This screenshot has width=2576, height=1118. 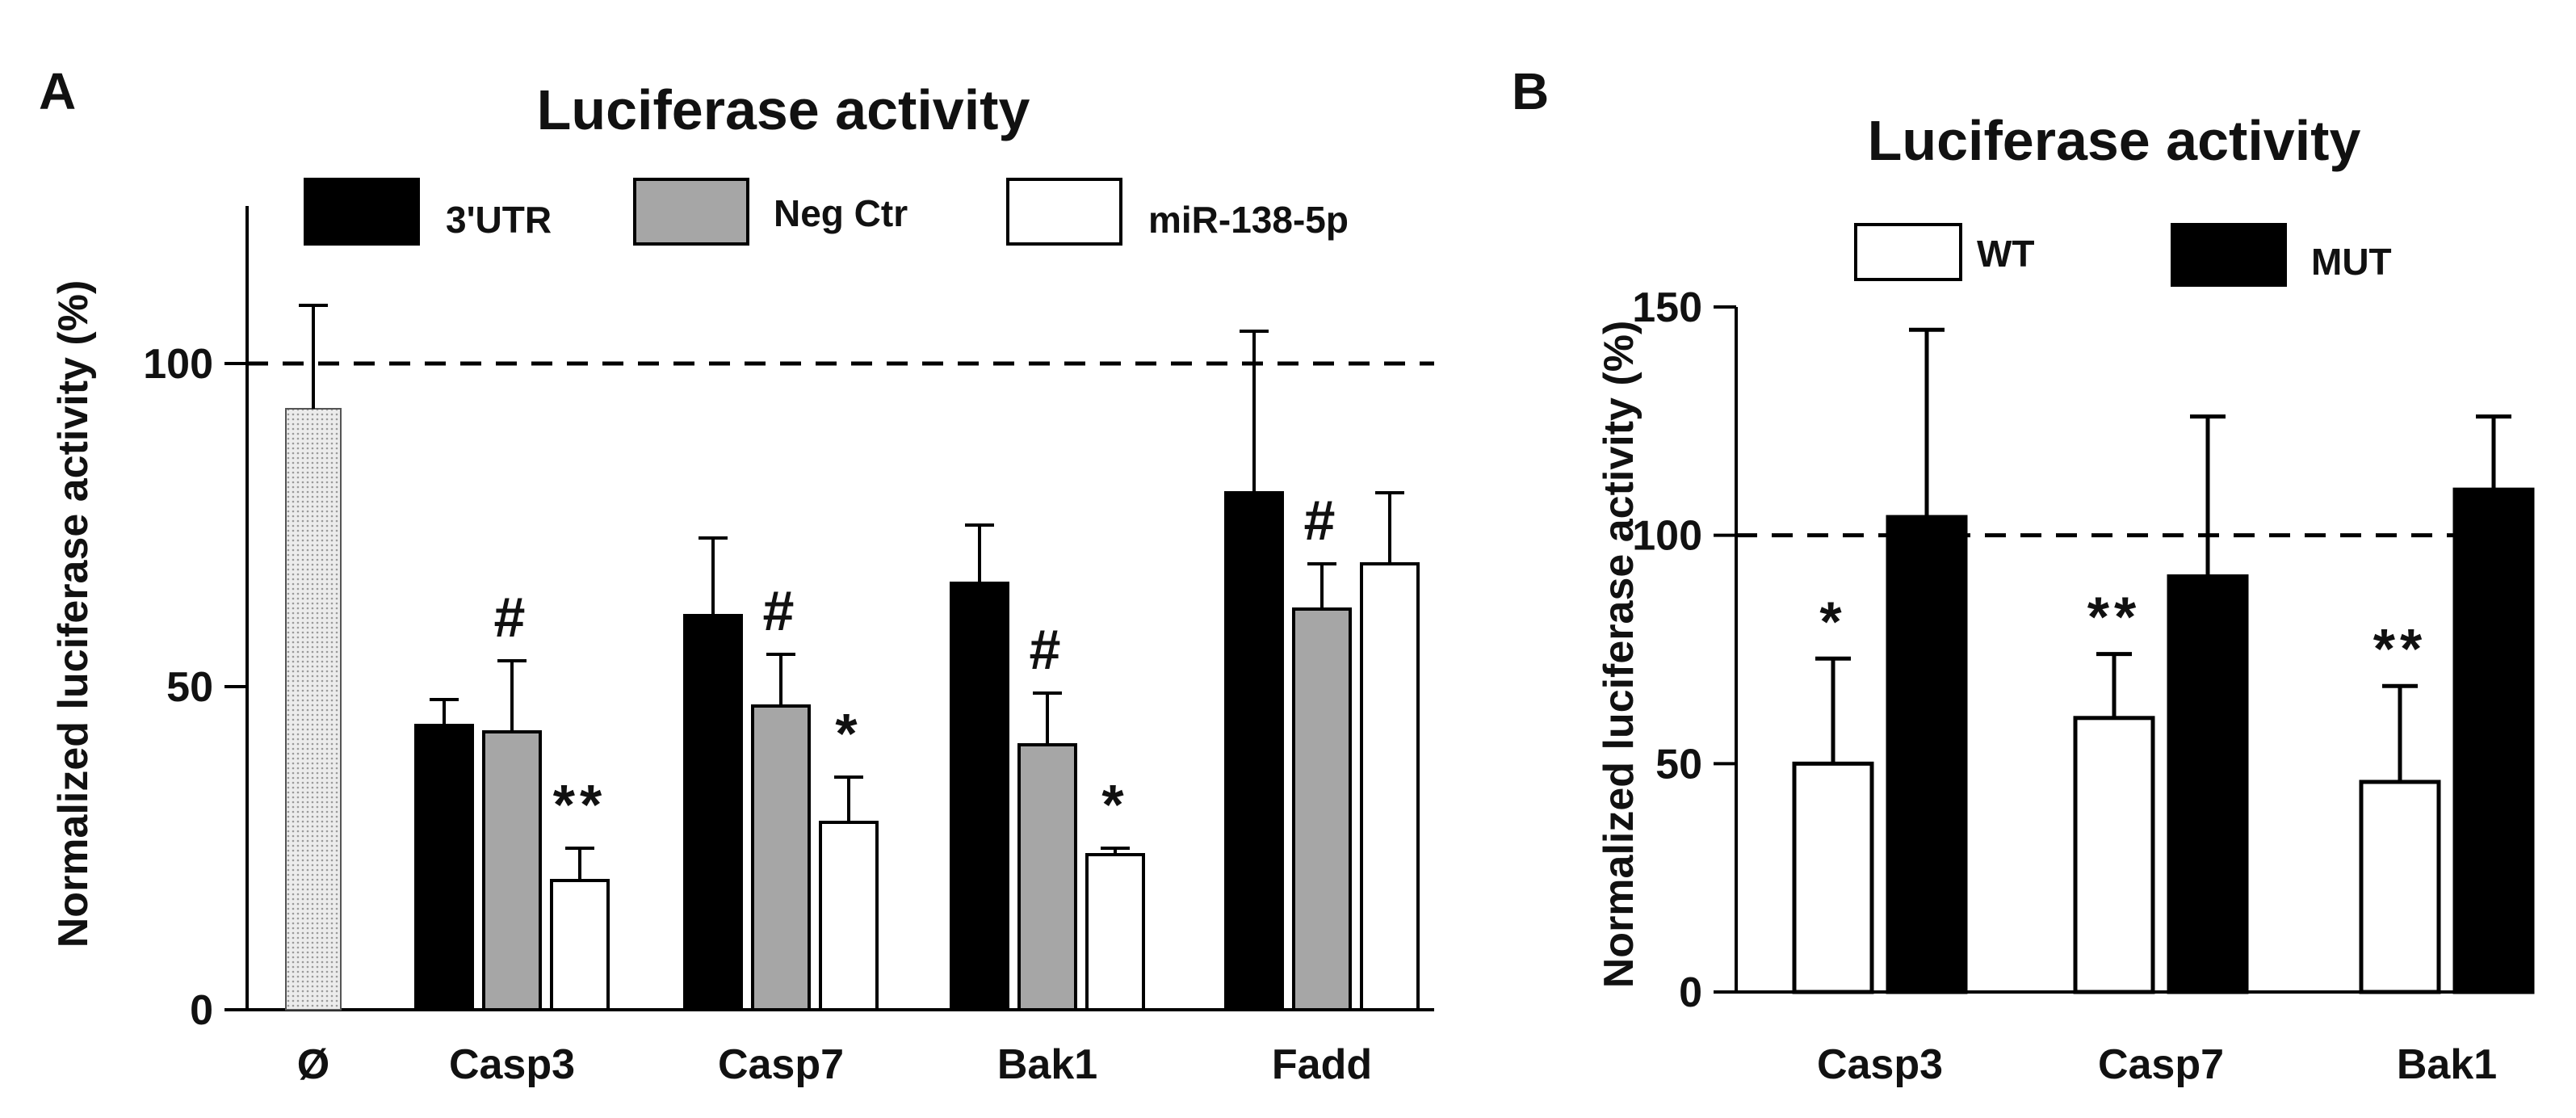 I want to click on panel-b-ytick-label-0: 0, so click(x=1690, y=992).